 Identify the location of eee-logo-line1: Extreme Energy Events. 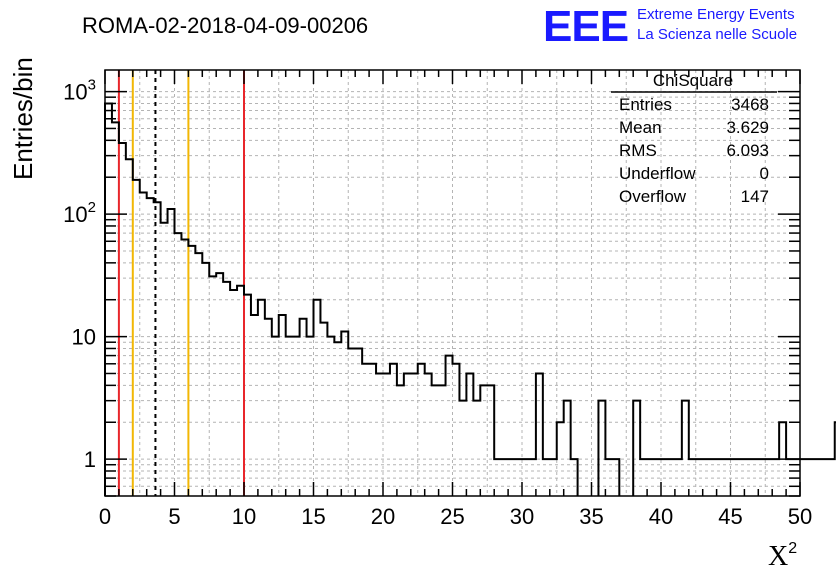
(716, 14).